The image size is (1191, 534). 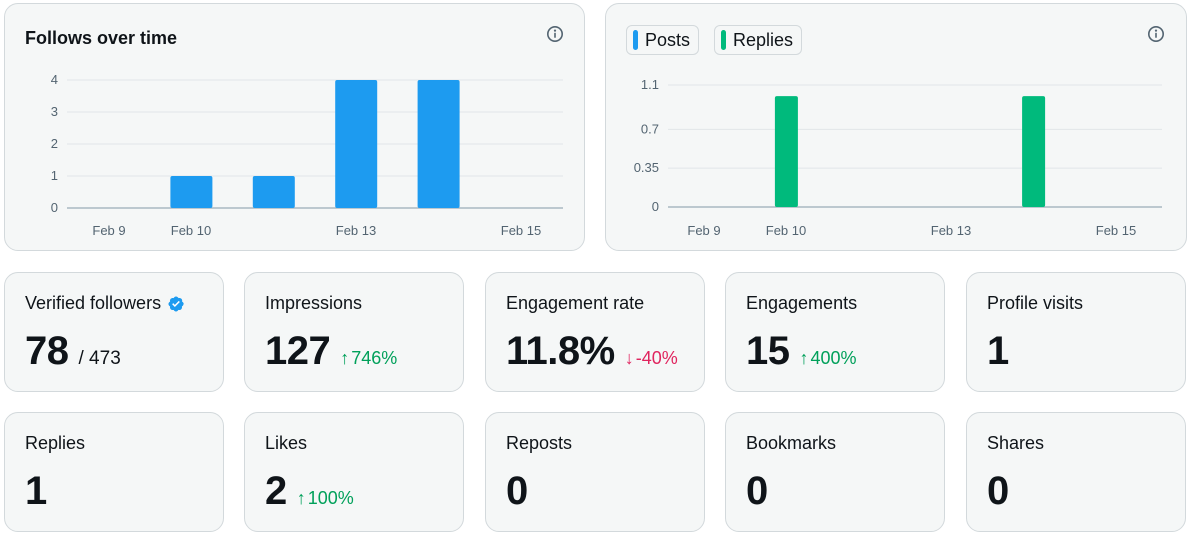 I want to click on legend-swatch-replies, so click(x=723, y=40).